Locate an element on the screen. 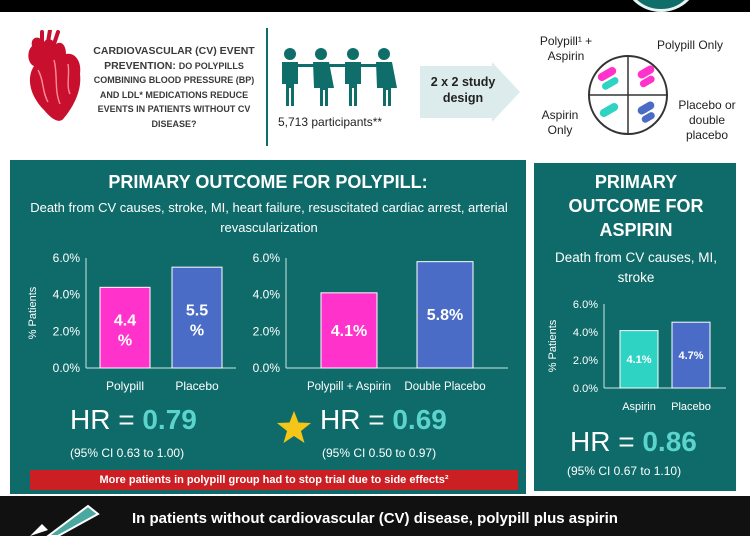 The height and width of the screenshot is (536, 750). arm-placebo: Placebo or double placebo is located at coordinates (707, 120).